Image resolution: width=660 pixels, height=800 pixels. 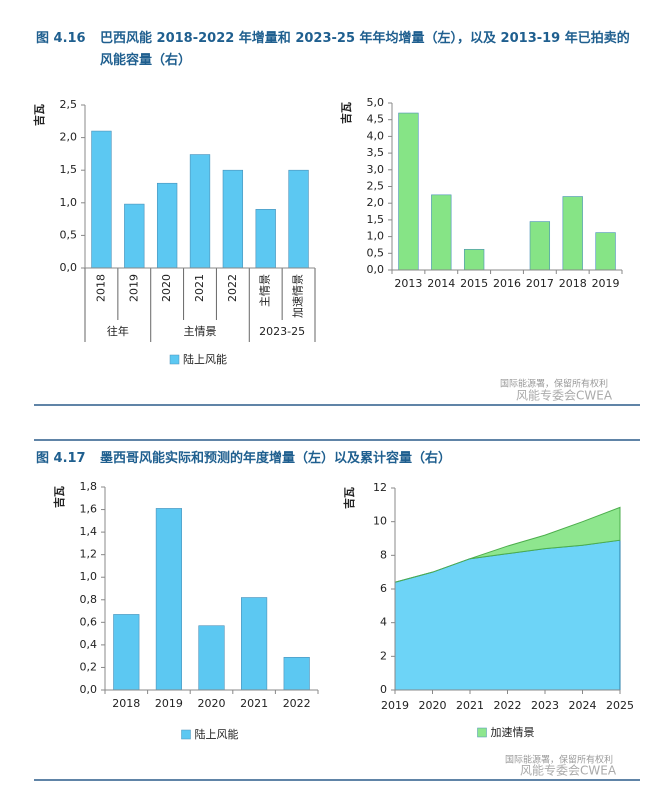 What do you see at coordinates (89, 666) in the screenshot?
I see `y-tick-label: 0,2` at bounding box center [89, 666].